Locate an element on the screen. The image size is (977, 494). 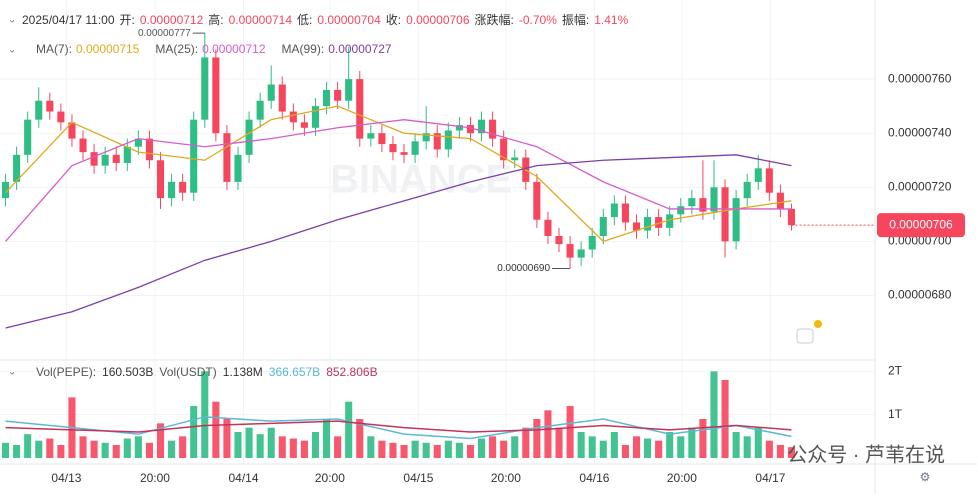
last-price-tag is located at coordinates (921, 225).